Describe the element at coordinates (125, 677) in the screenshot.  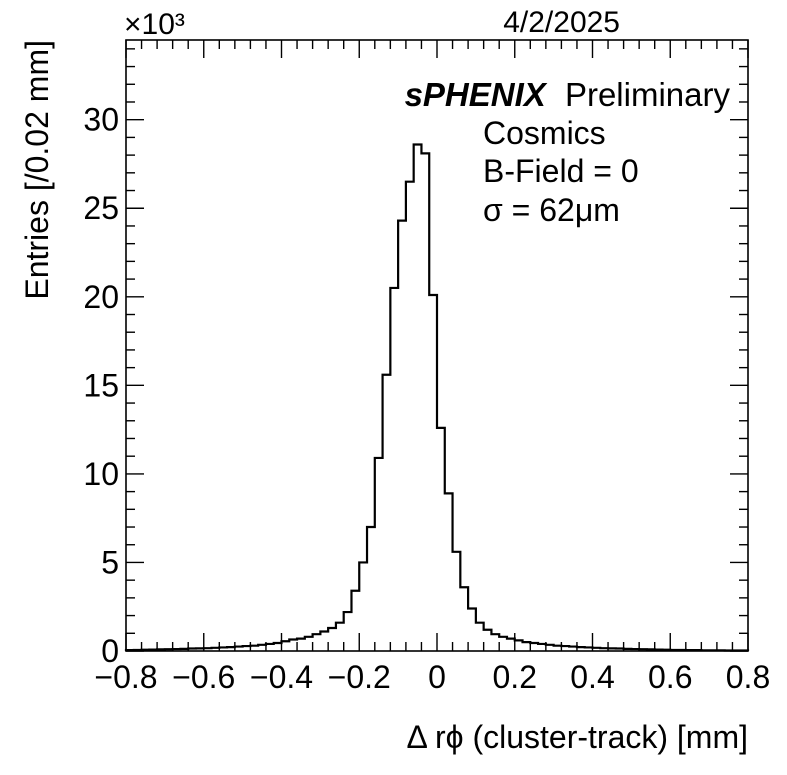
I see `x-tick-label: −0.8` at that location.